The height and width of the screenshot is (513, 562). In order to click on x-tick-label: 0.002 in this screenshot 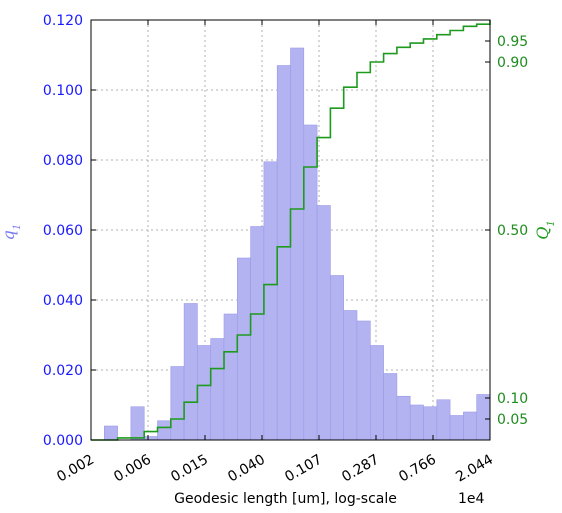, I will do `click(75, 469)`.